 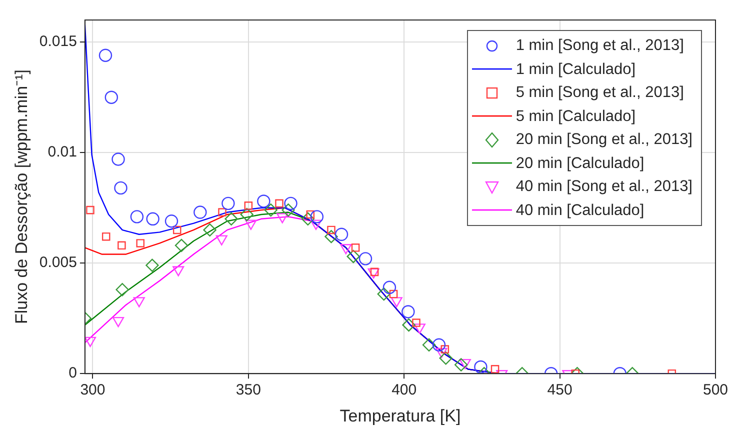 I want to click on y-tick-label: 0.01, so click(x=62, y=152).